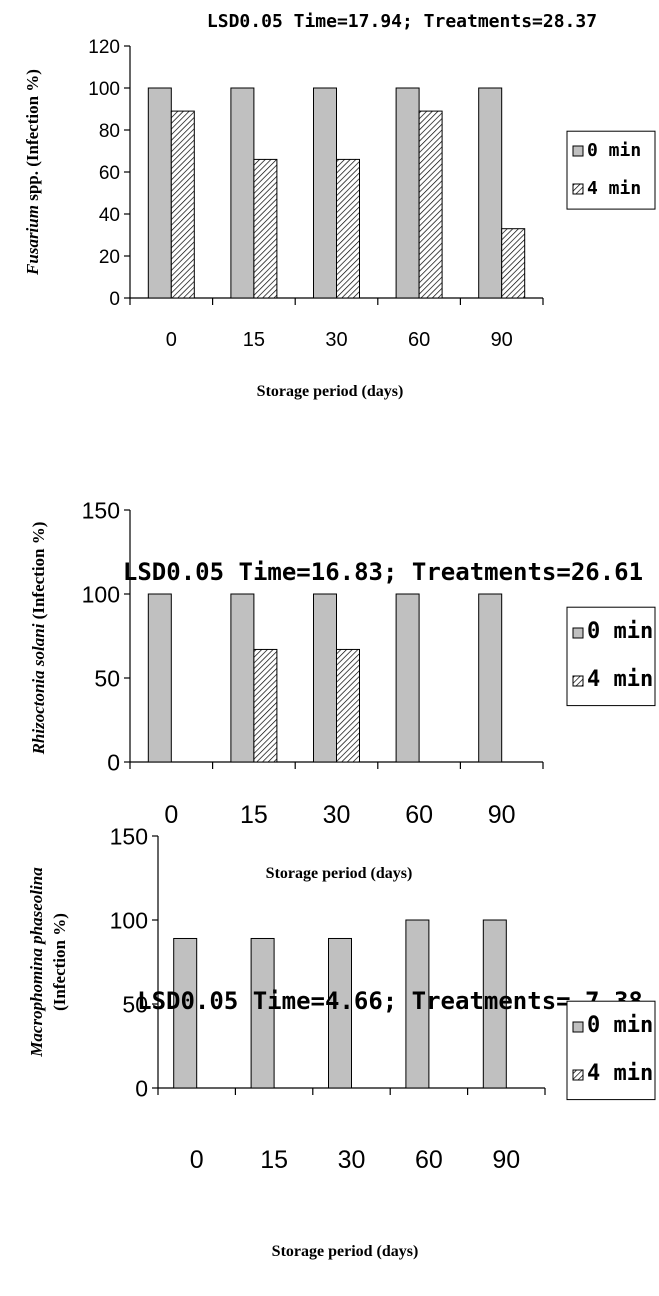  Describe the element at coordinates (109, 173) in the screenshot. I see `y-tick-label: 60` at that location.